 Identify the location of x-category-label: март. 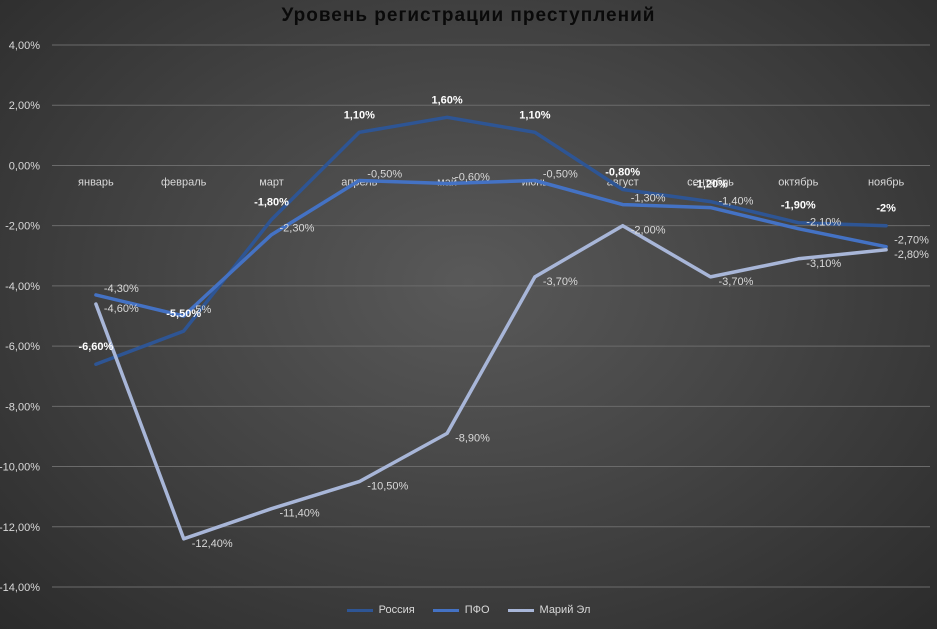
(271, 182).